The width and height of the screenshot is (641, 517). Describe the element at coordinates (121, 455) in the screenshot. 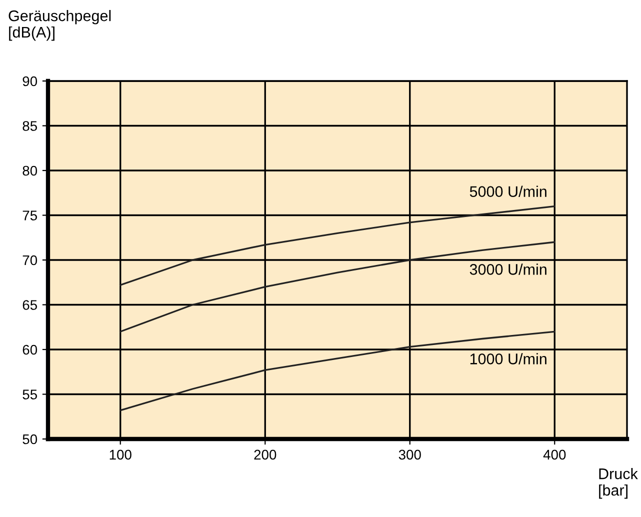

I see `x-tick-label: 100` at that location.